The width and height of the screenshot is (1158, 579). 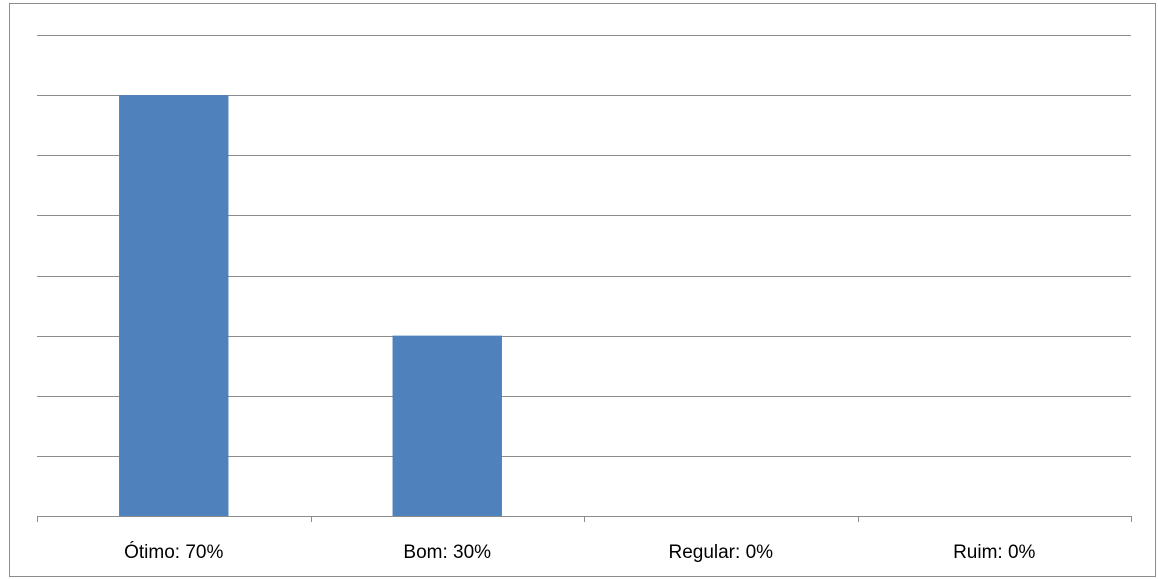 What do you see at coordinates (994, 552) in the screenshot?
I see `x-tick-label: Ruim: 0%` at bounding box center [994, 552].